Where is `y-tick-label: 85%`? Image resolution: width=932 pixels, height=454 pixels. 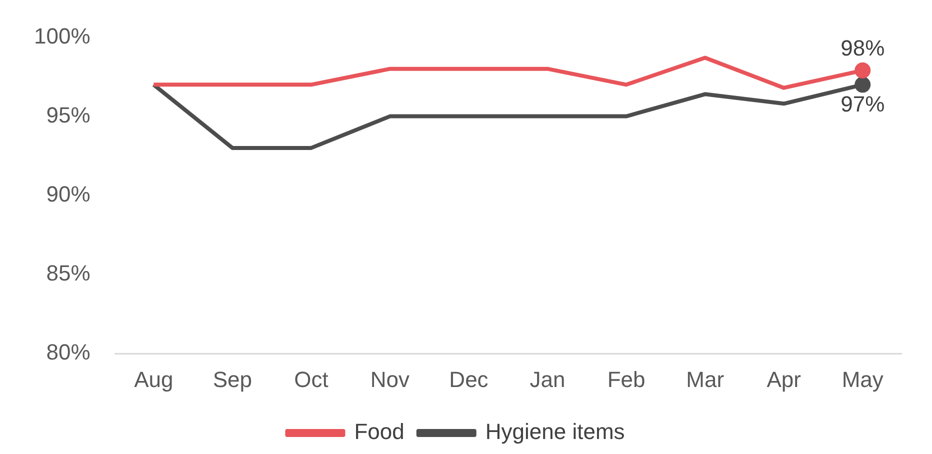 y-tick-label: 85% is located at coordinates (68, 273).